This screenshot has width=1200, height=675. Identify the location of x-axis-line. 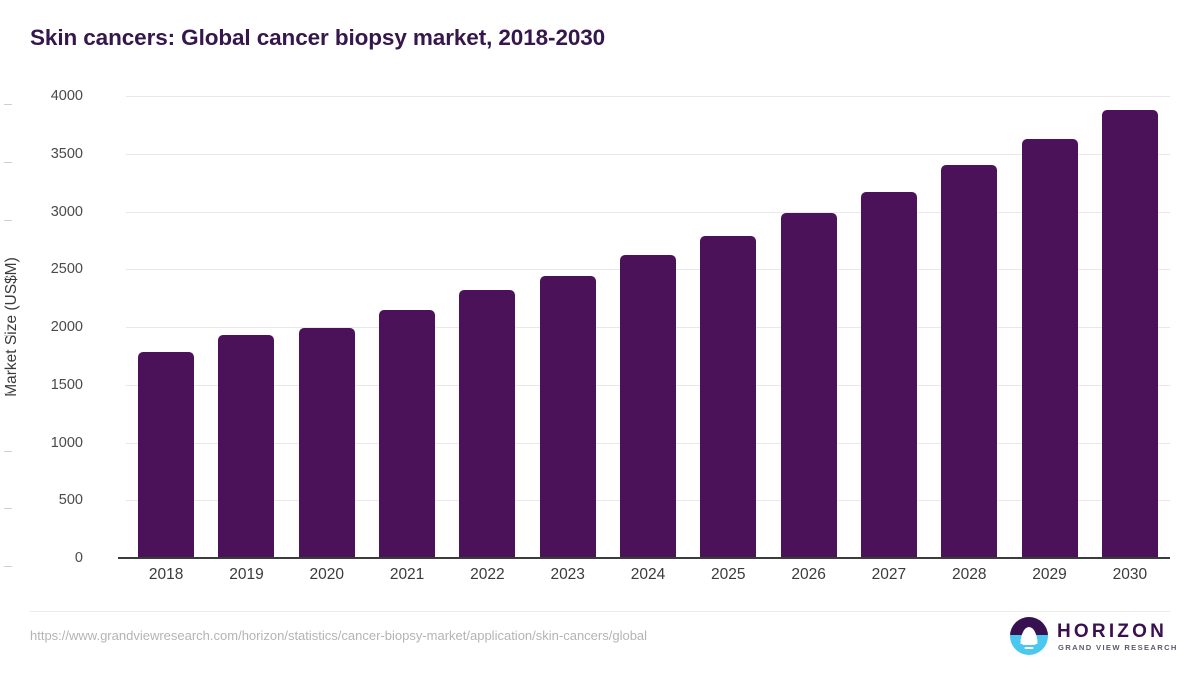
(644, 558).